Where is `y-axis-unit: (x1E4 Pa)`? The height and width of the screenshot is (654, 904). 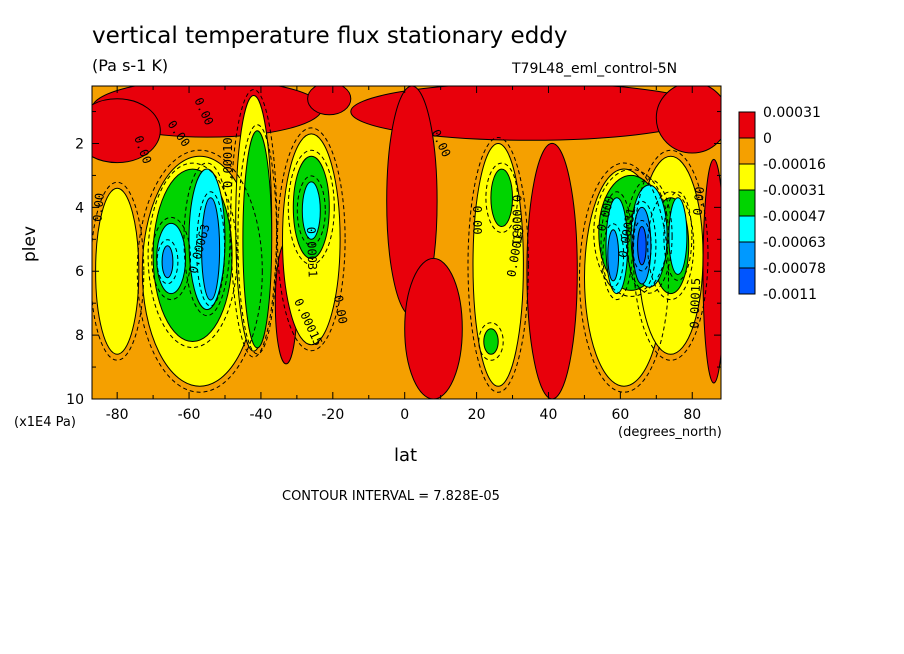 y-axis-unit: (x1E4 Pa) is located at coordinates (45, 422).